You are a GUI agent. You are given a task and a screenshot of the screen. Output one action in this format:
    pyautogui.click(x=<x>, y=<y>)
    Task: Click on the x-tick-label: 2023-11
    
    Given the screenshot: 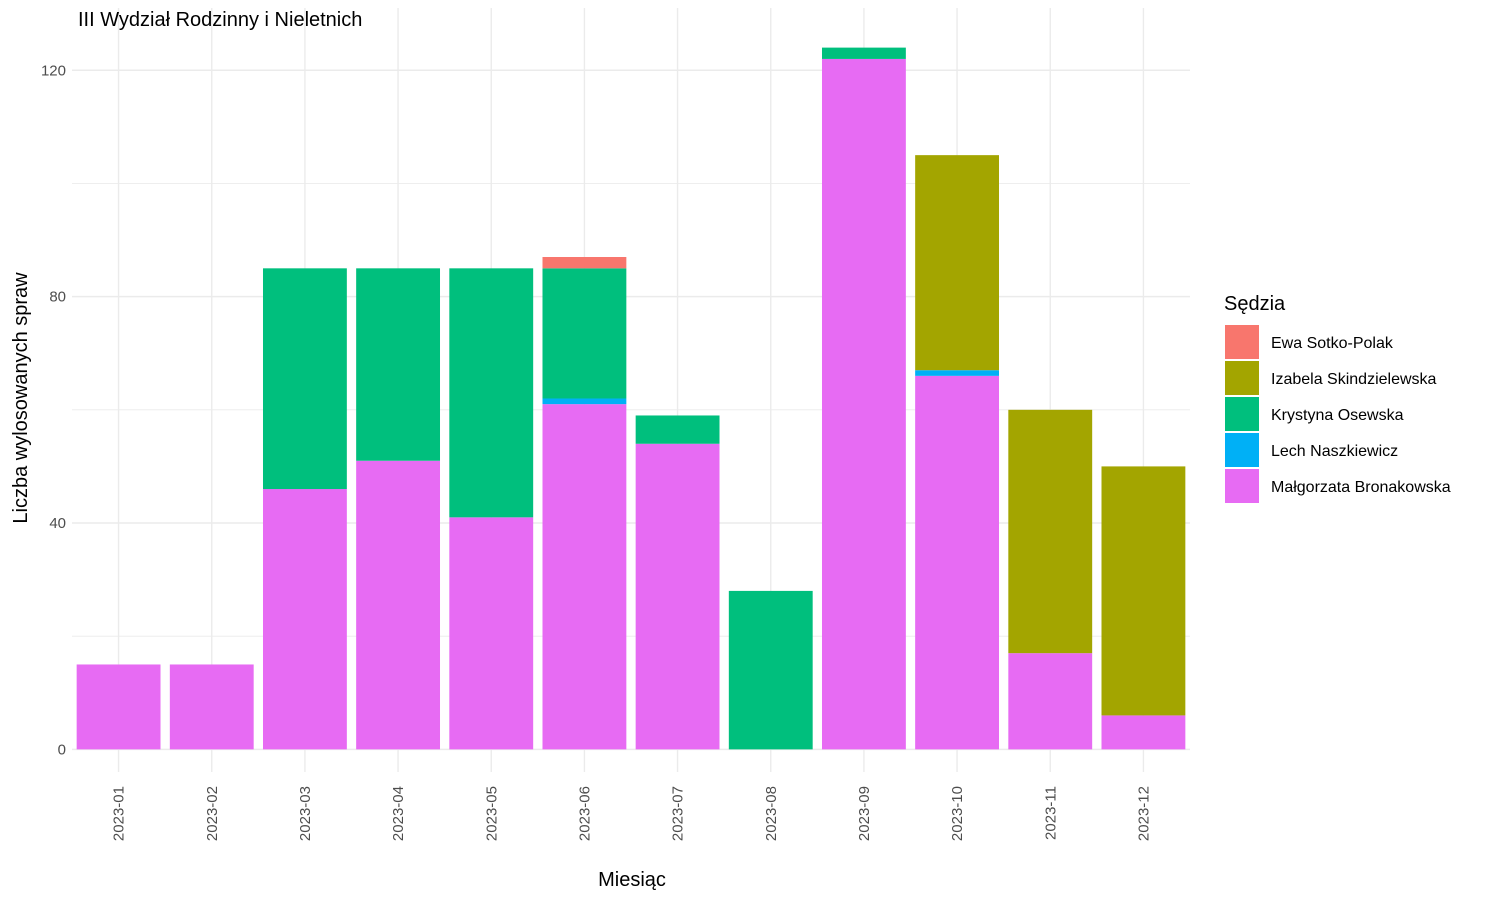 What is the action you would take?
    pyautogui.click(x=1050, y=813)
    